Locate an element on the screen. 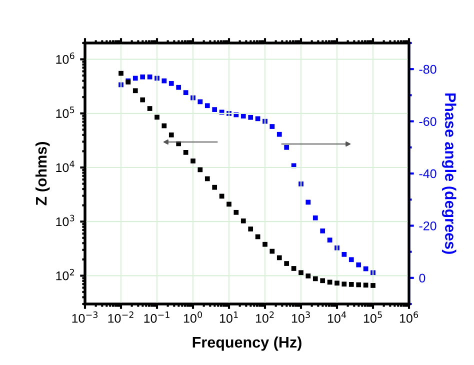  y-tick-label: 10$^{5}$ is located at coordinates (65, 112).